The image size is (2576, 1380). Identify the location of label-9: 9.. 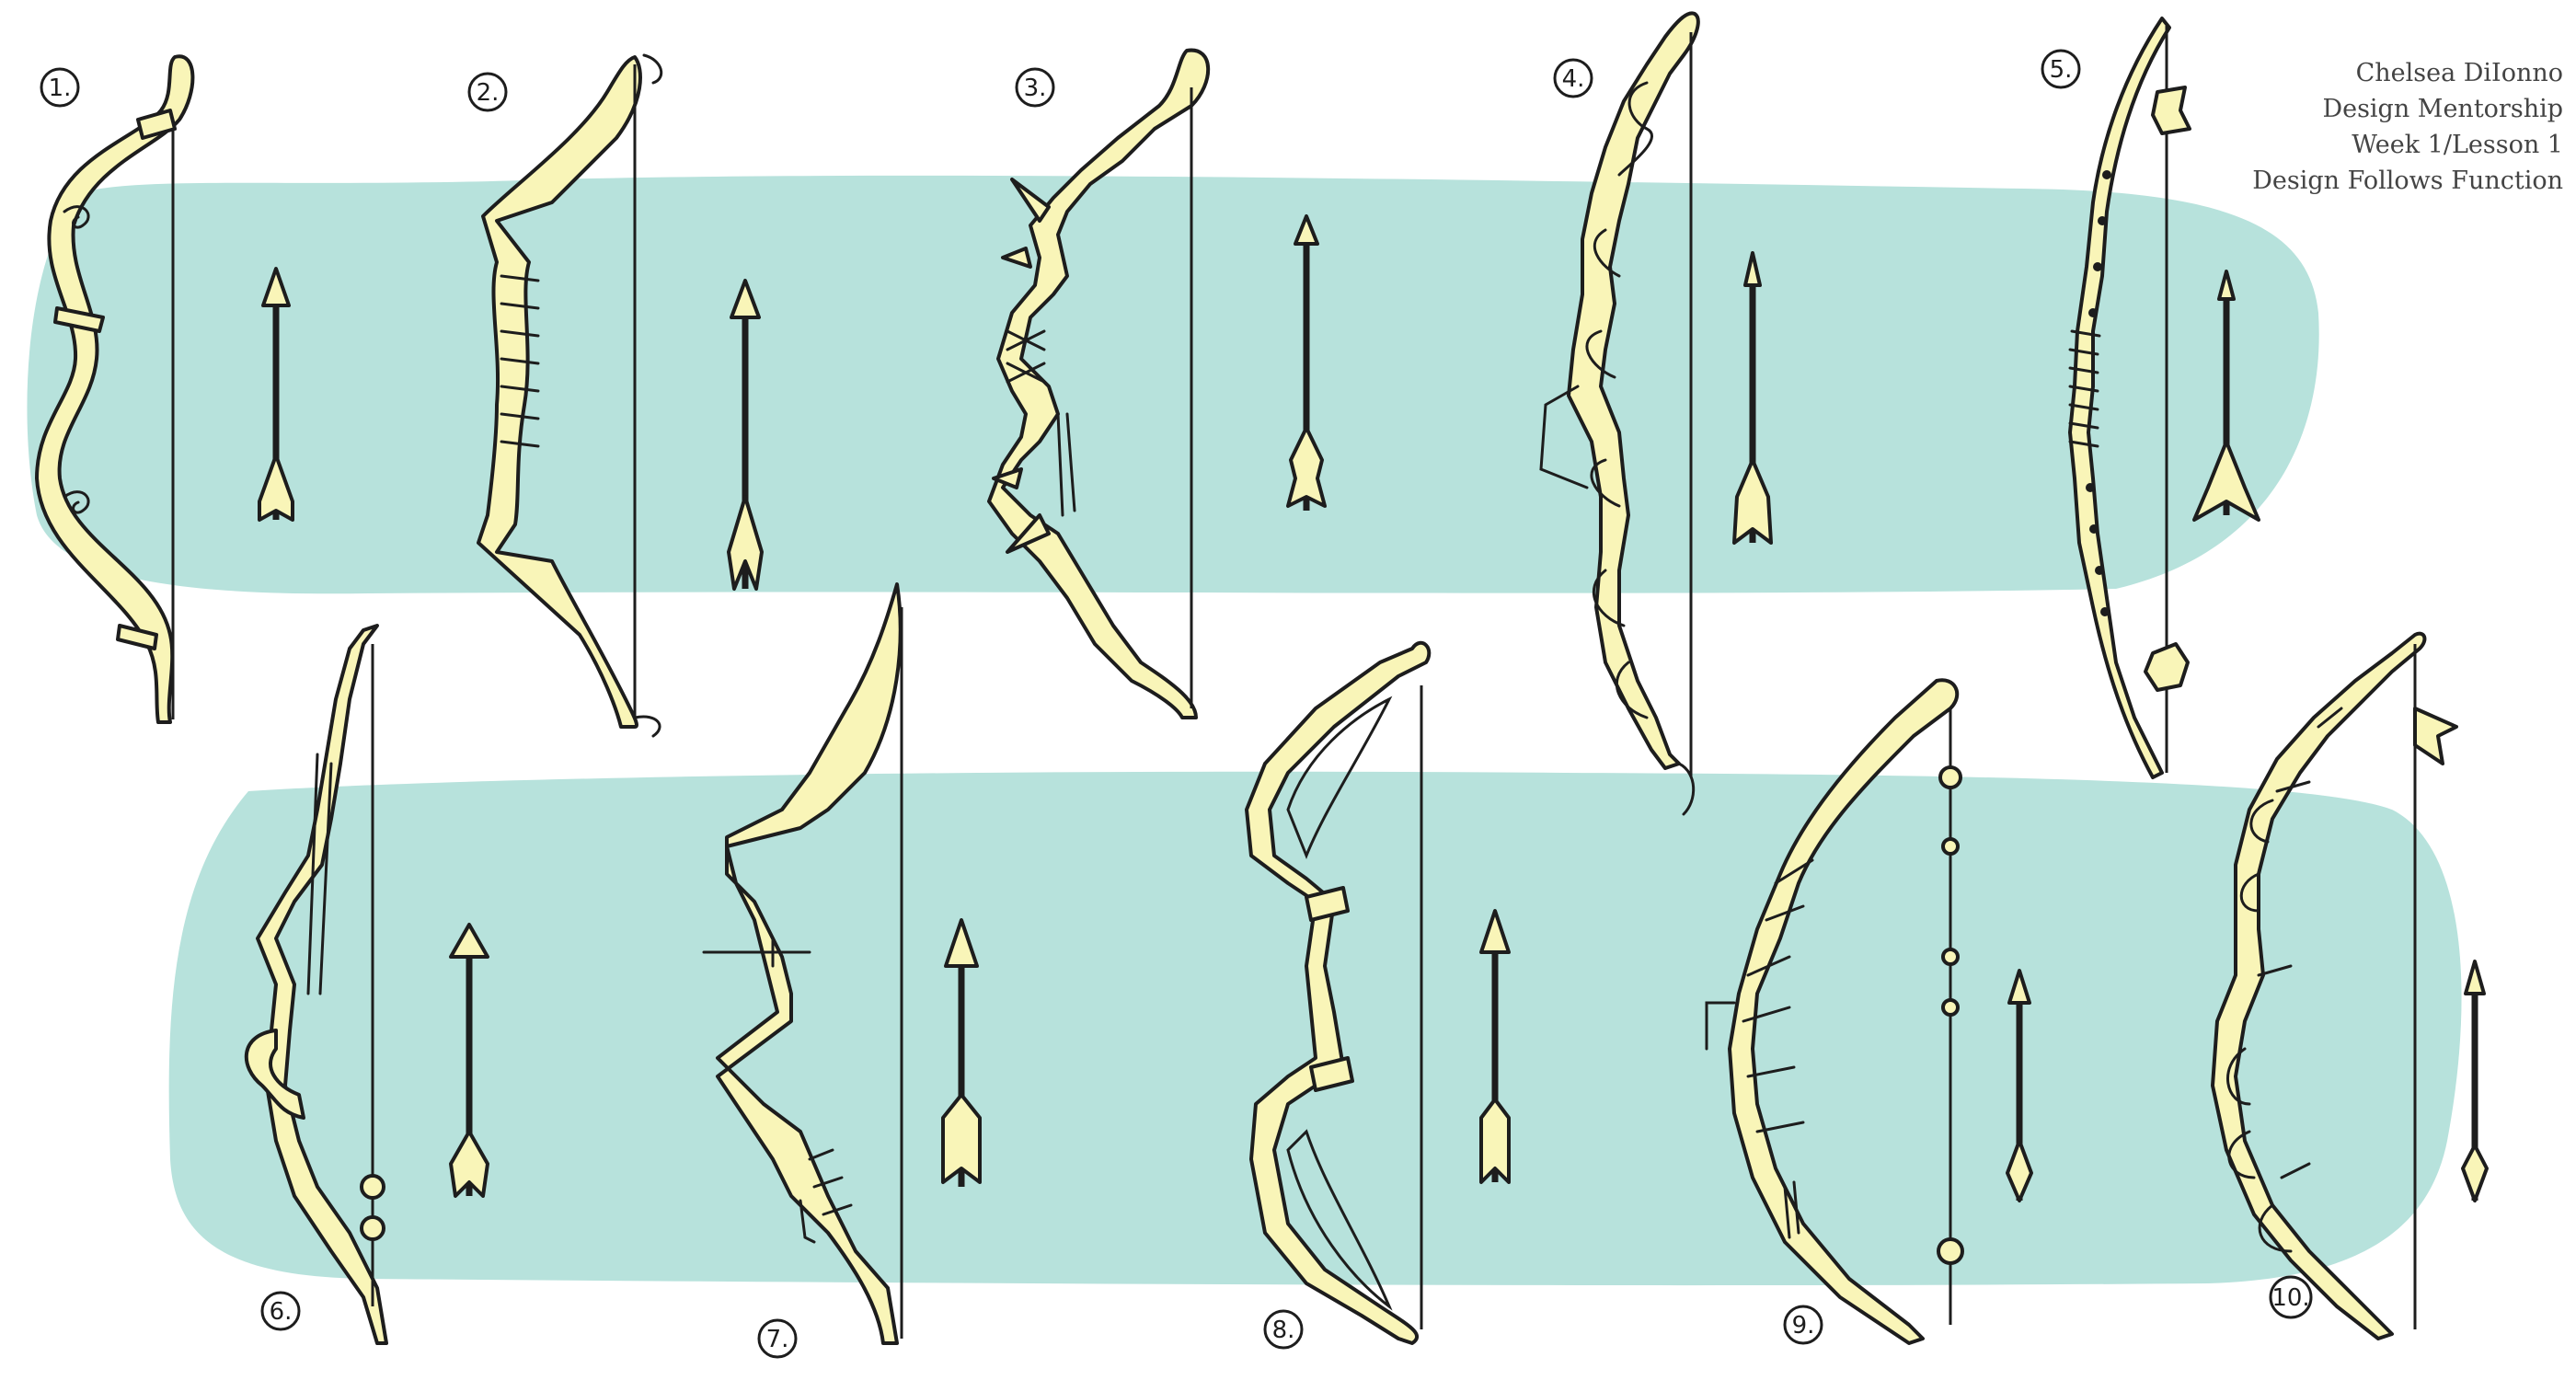
(1803, 1324).